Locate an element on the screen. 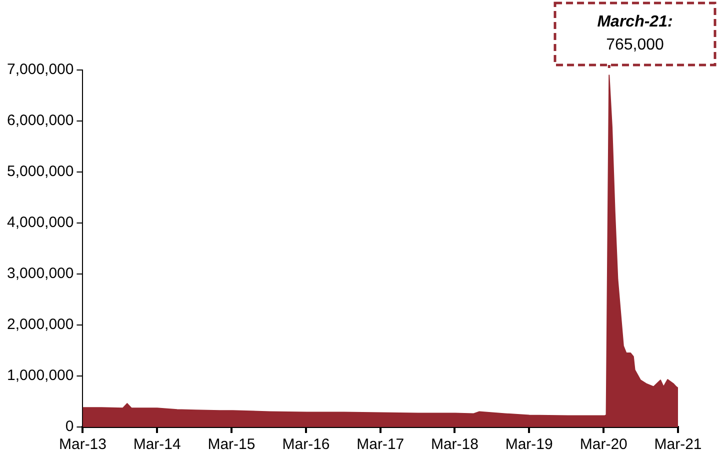  x-tick-label: Mar-13 is located at coordinates (82, 445).